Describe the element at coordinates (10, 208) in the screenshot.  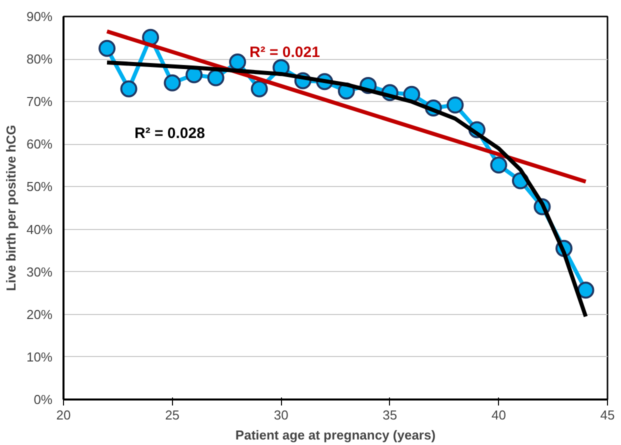
I see `y-axis-title: Live birth per positive hCG` at that location.